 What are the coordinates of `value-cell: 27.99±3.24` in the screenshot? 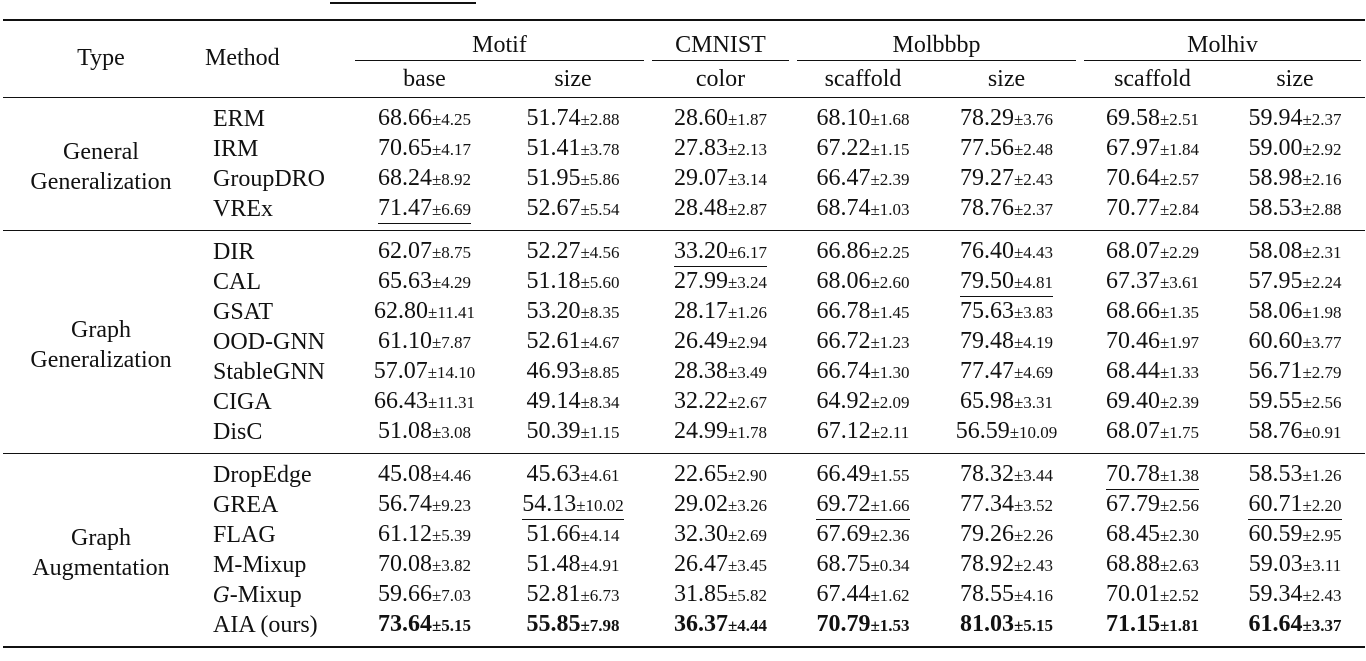 It's located at (720, 282).